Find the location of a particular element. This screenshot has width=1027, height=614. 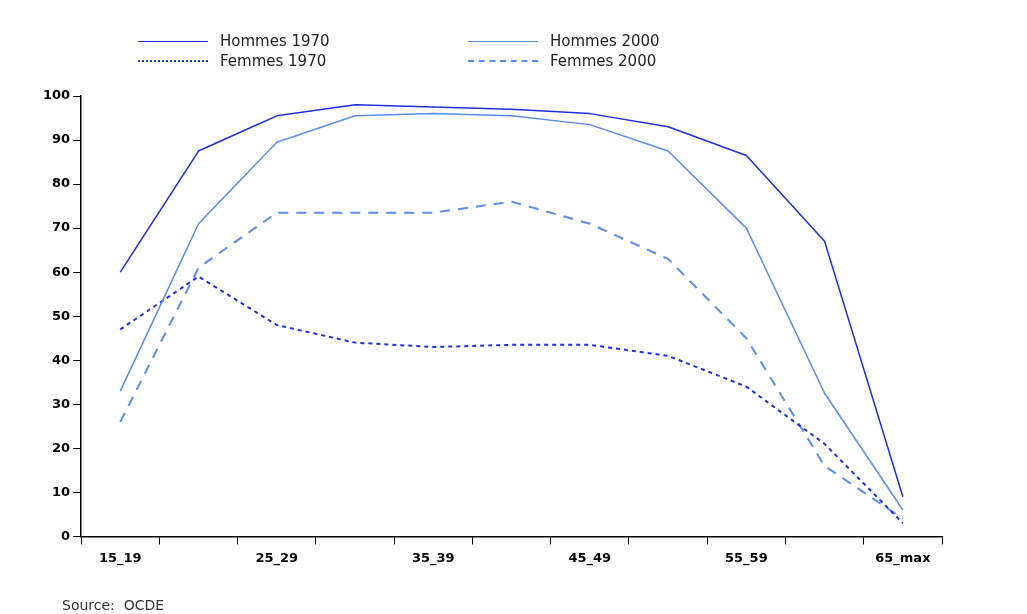

y-tick-label: 90 is located at coordinates (61, 139).